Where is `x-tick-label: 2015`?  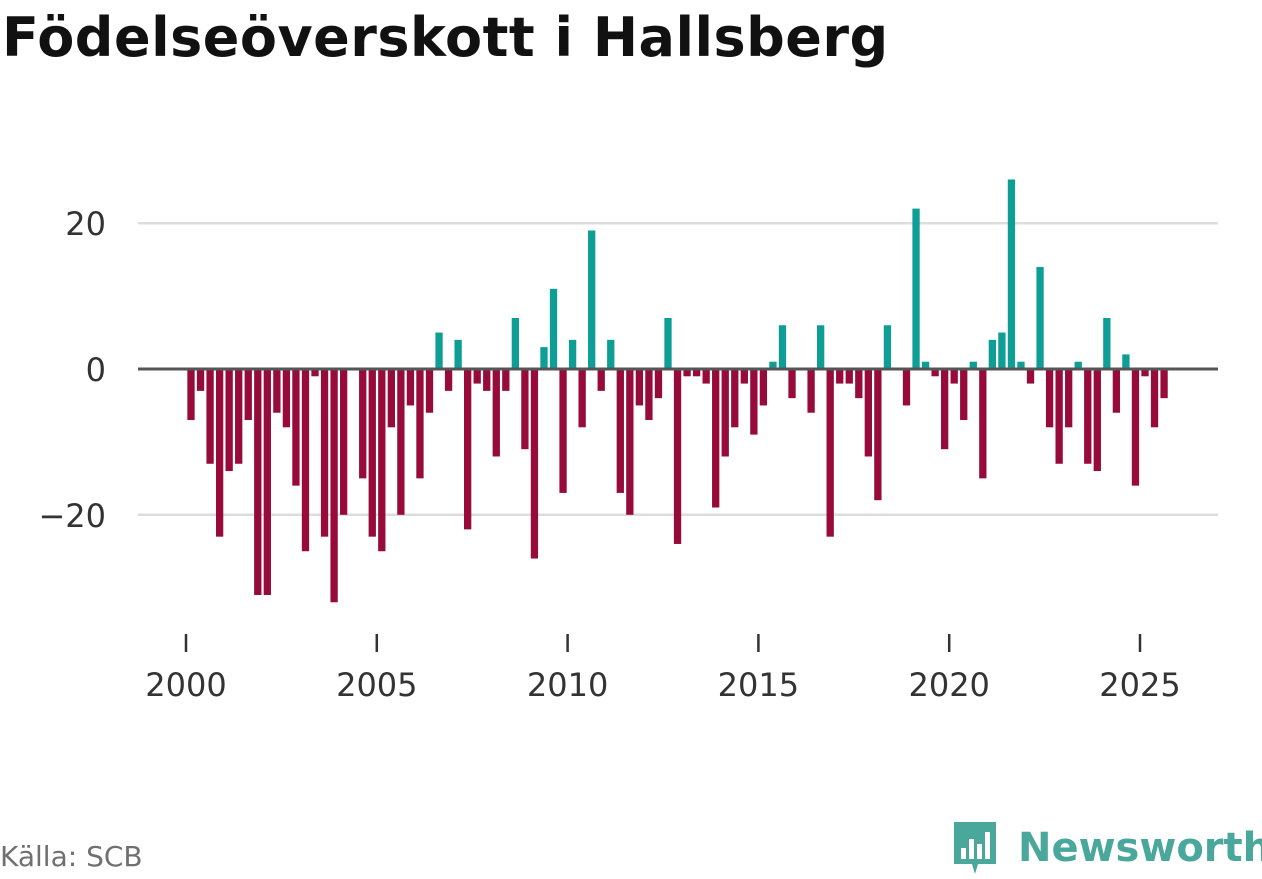
x-tick-label: 2015 is located at coordinates (758, 685).